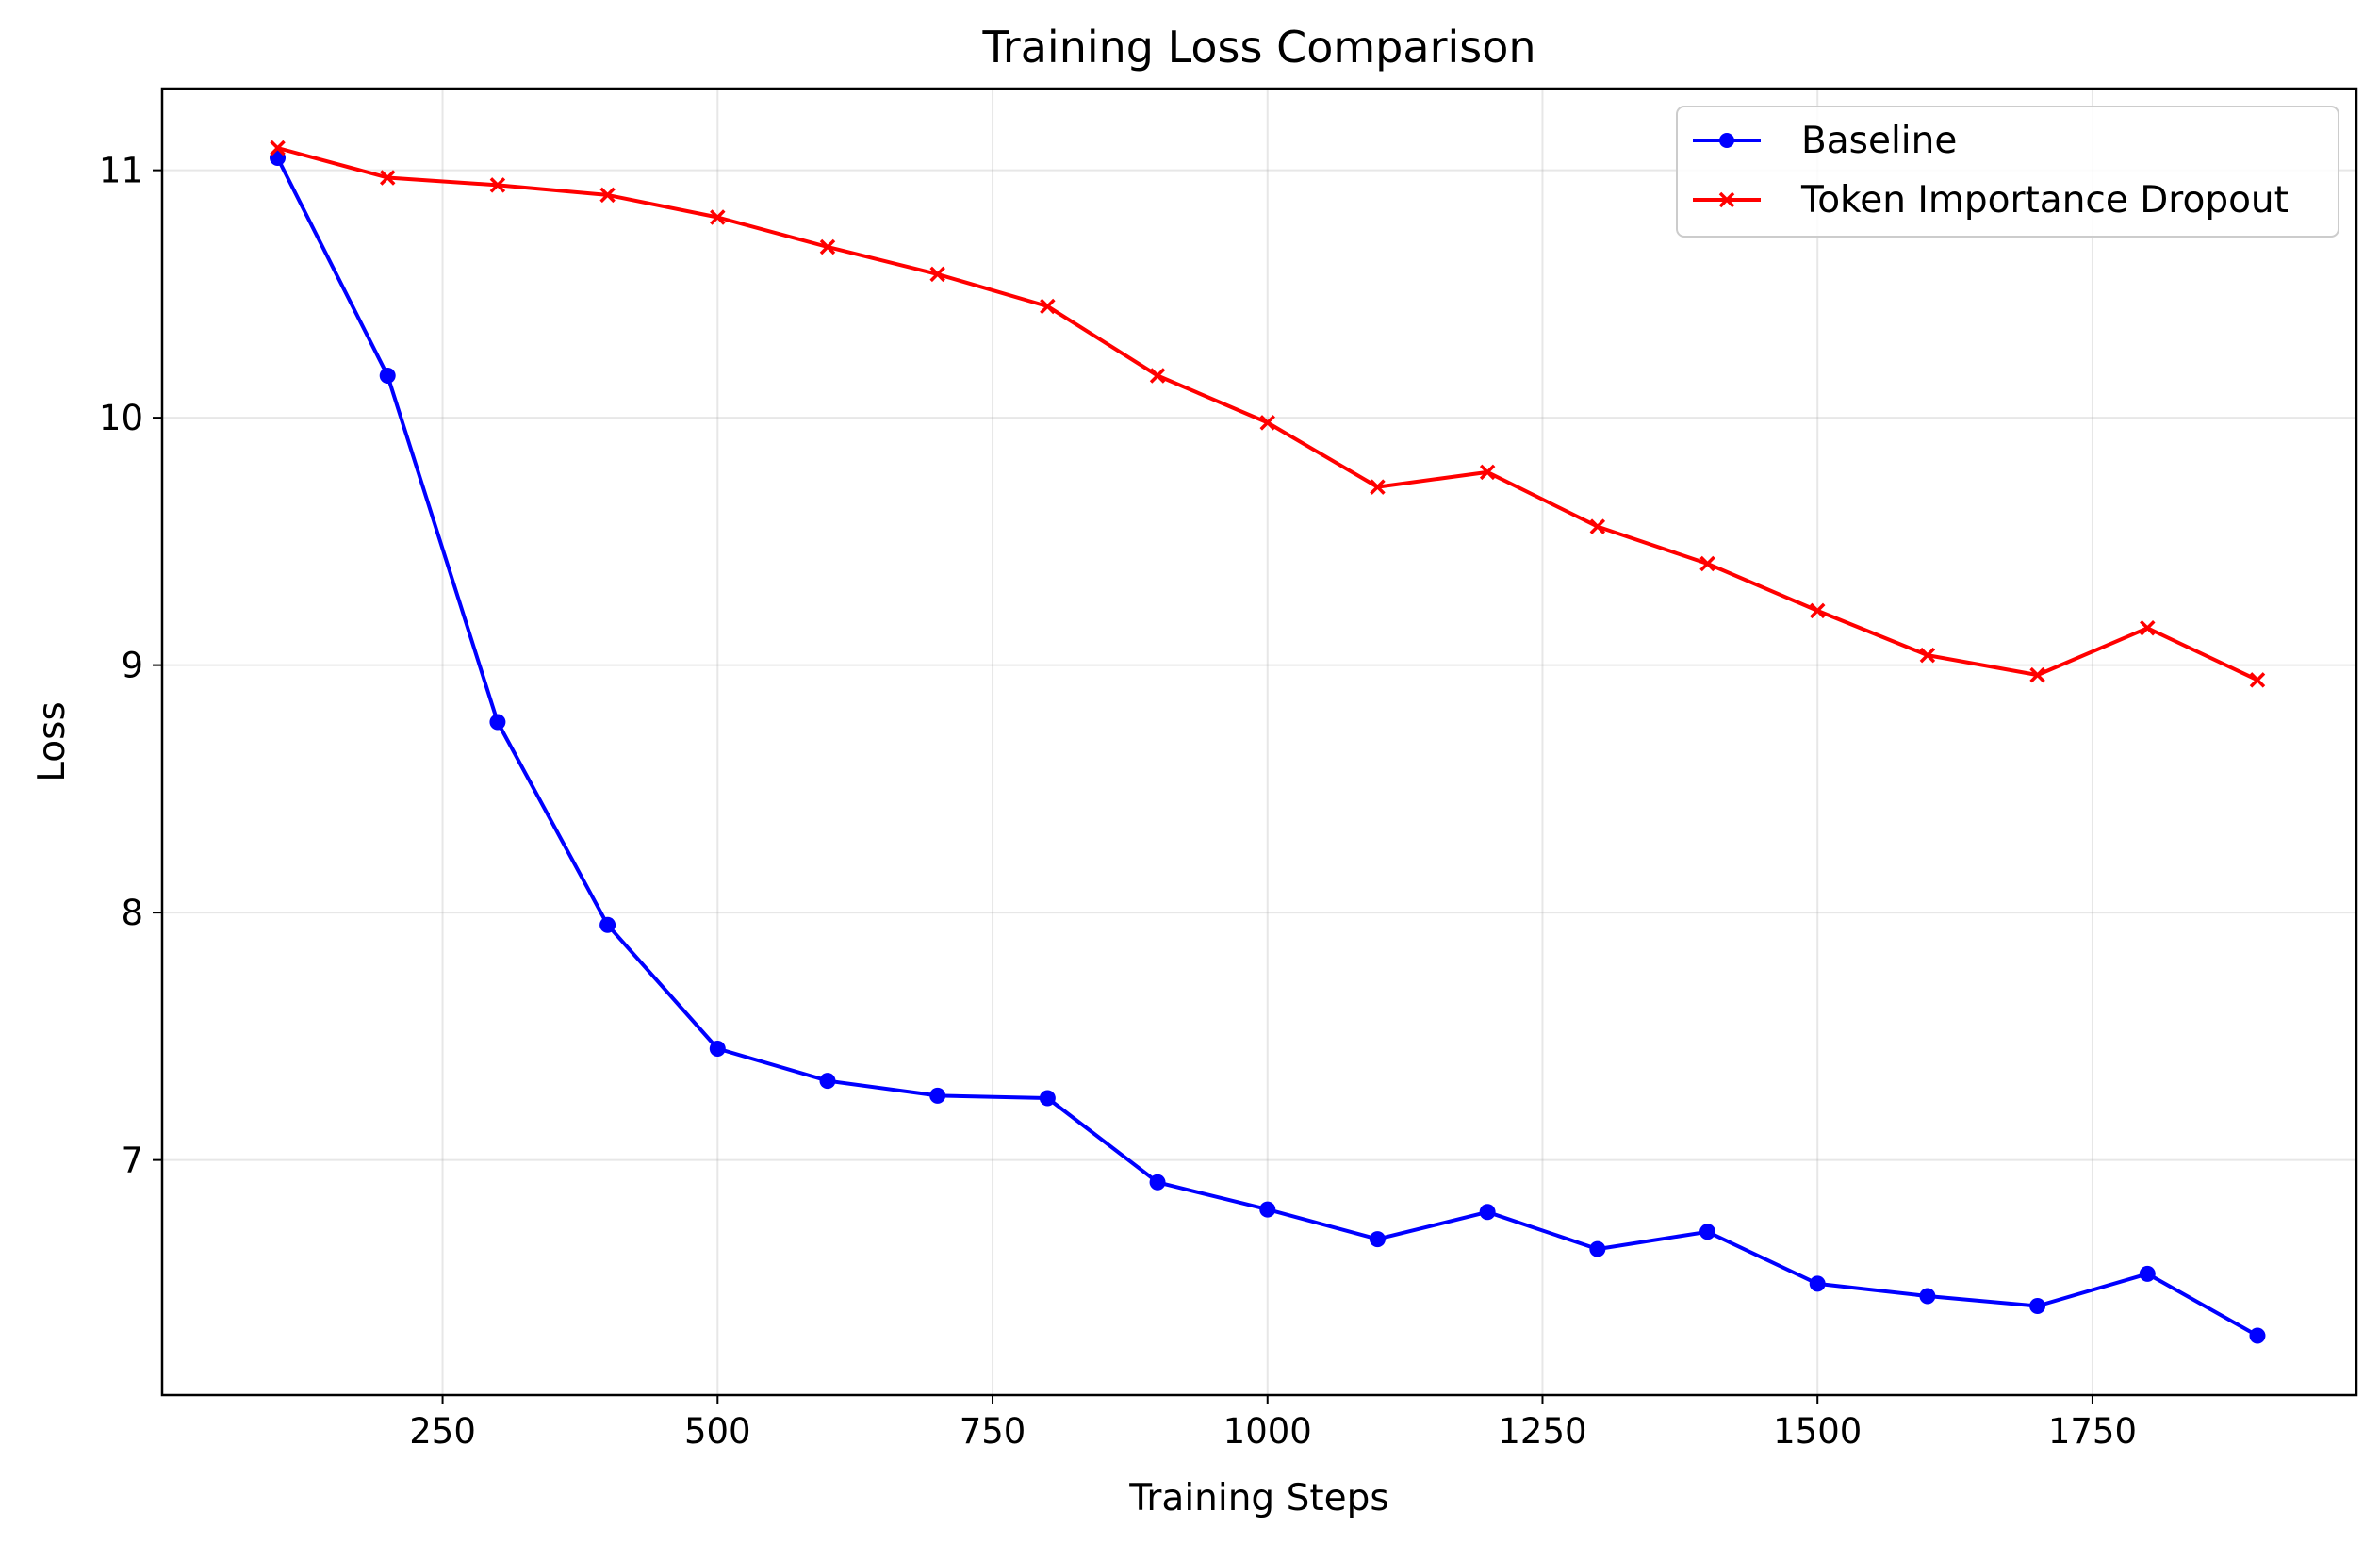  I want to click on x-tick-label: 750, so click(993, 1431).